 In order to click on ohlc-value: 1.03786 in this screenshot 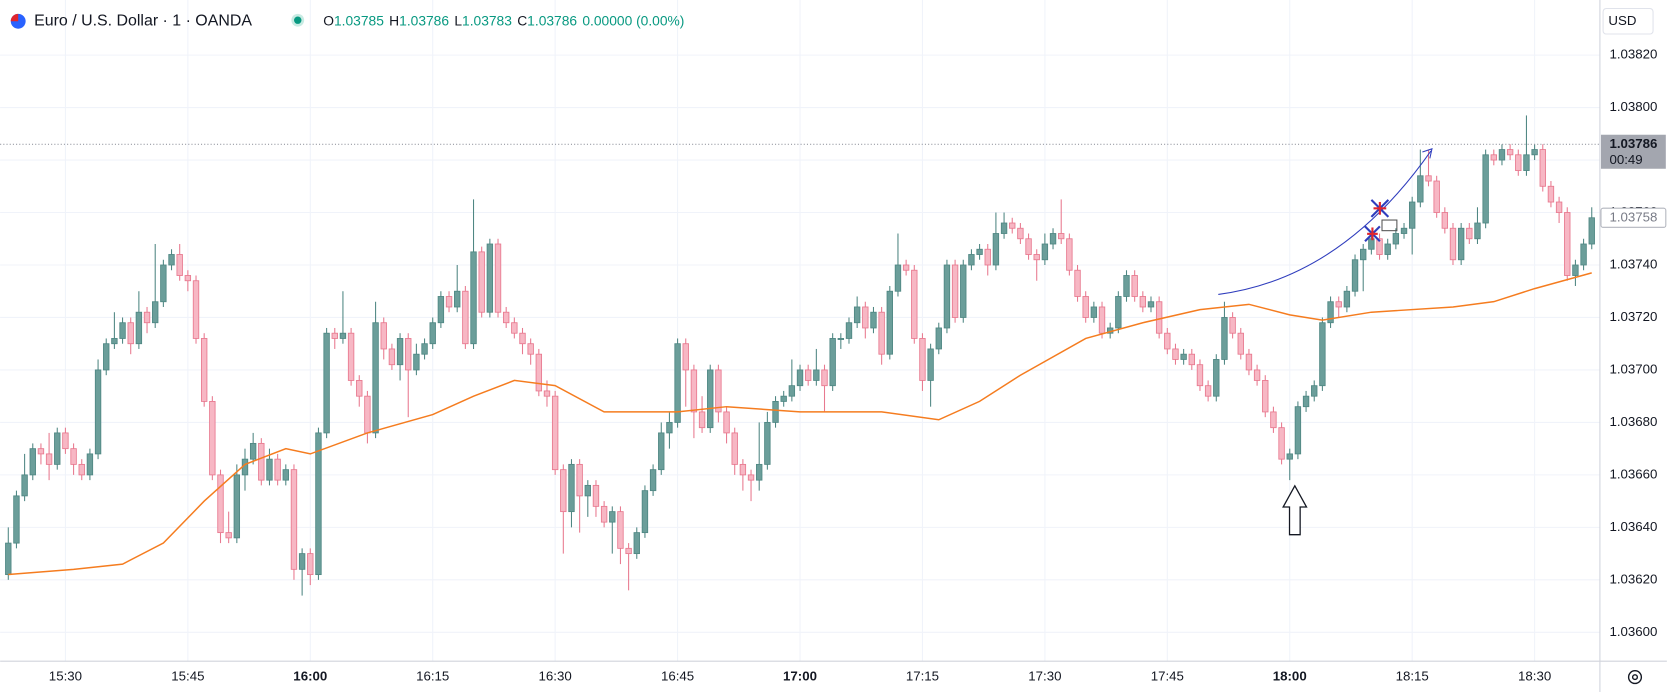, I will do `click(552, 20)`.